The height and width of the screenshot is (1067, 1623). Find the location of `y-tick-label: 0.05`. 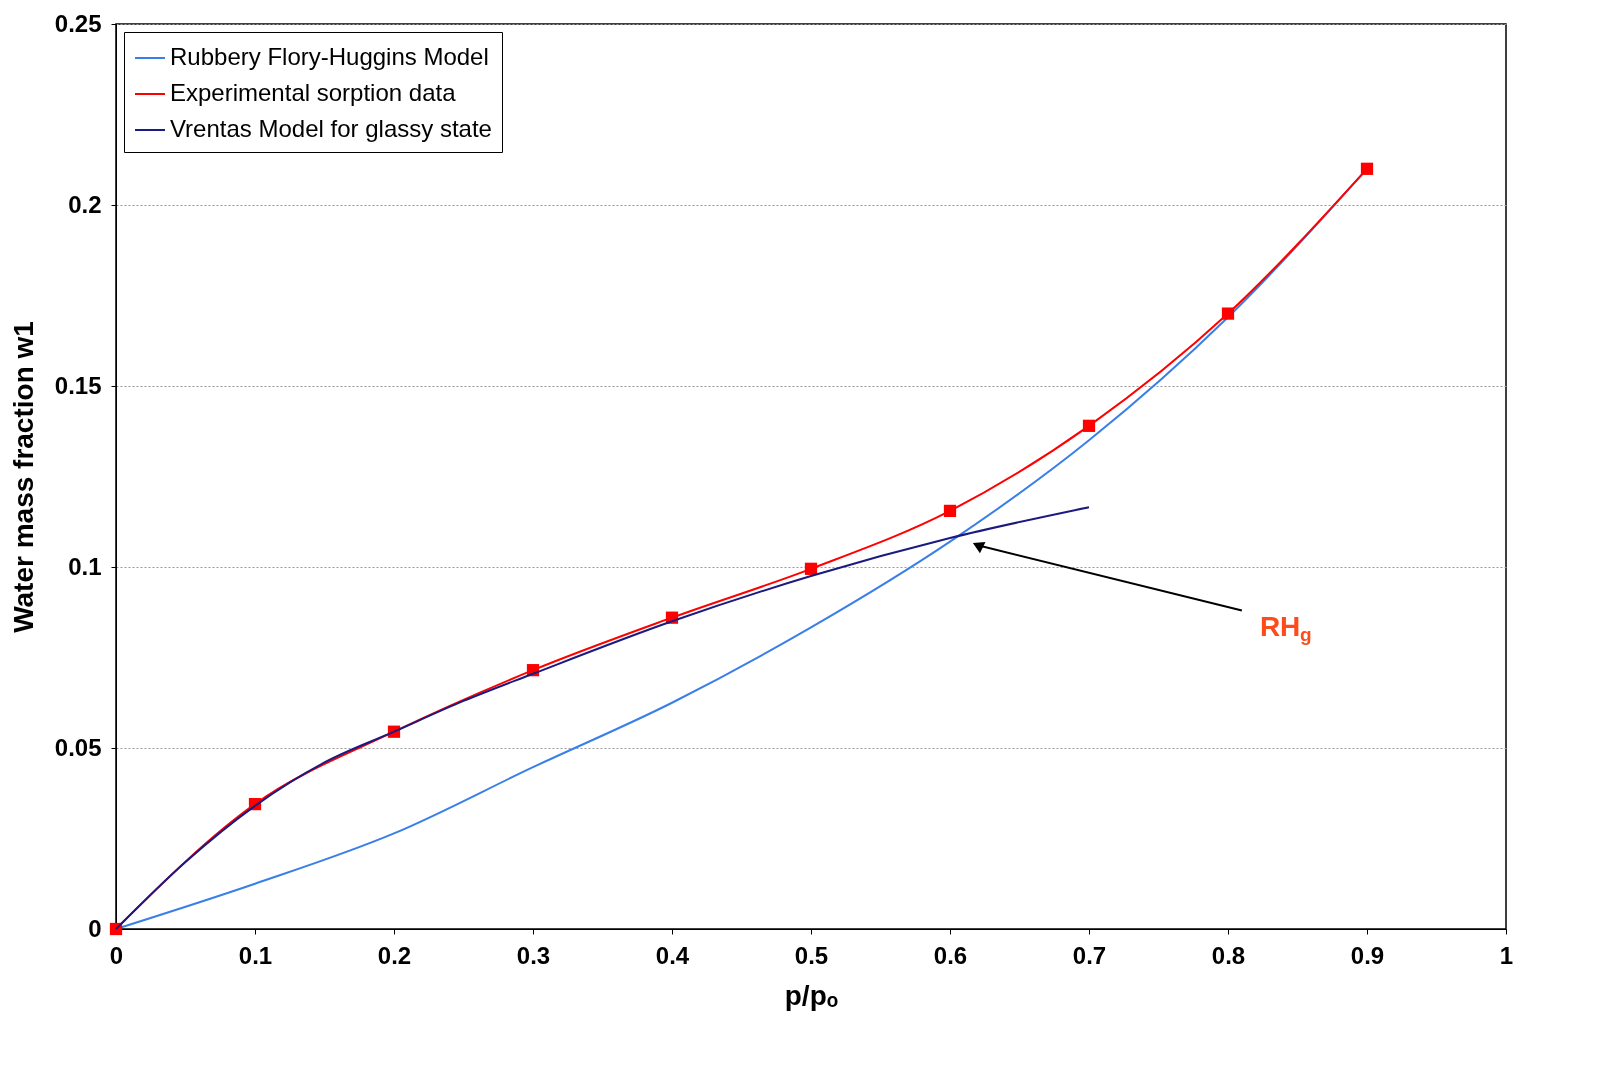

y-tick-label: 0.05 is located at coordinates (78, 747).